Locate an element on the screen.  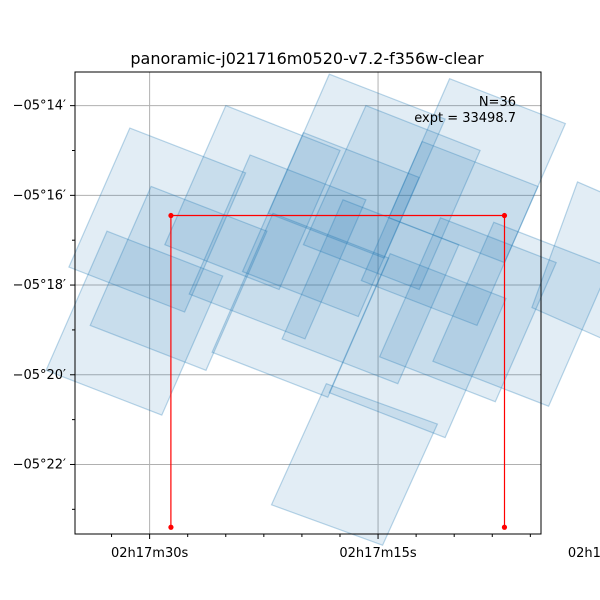
y-tick-label: −05°14′ is located at coordinates (39, 106).